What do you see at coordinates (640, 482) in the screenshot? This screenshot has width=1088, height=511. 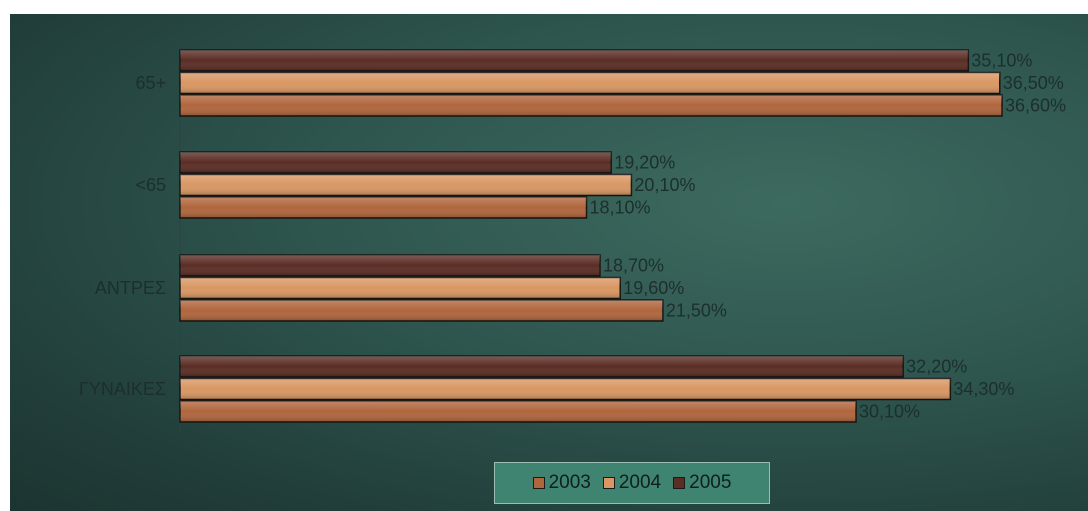 I see `legend-label: 2004` at bounding box center [640, 482].